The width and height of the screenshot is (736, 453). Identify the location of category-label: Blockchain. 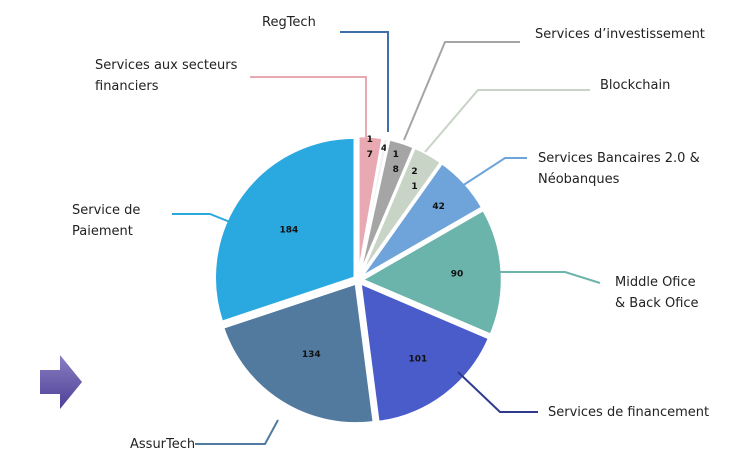
(635, 85).